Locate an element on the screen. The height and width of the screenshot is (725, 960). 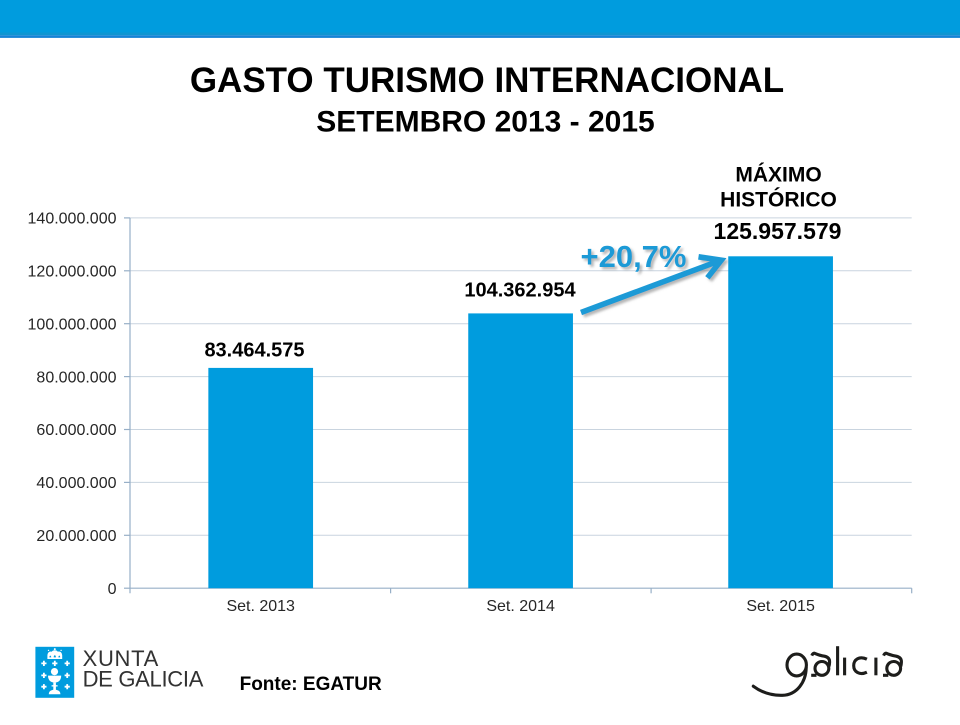
svg-text: Set. 2014 is located at coordinates (520, 606).